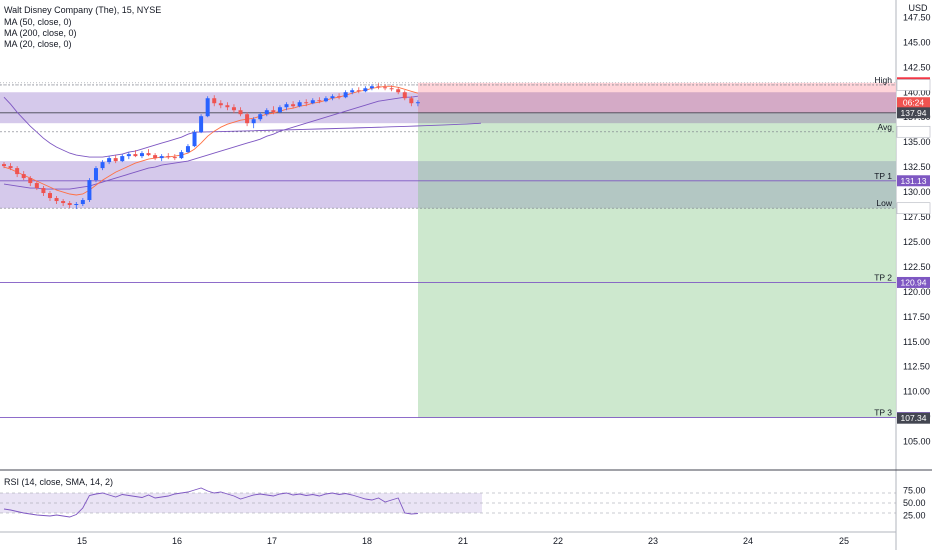 The width and height of the screenshot is (932, 555). What do you see at coordinates (914, 275) in the screenshot?
I see `price-axis-panel` at bounding box center [914, 275].